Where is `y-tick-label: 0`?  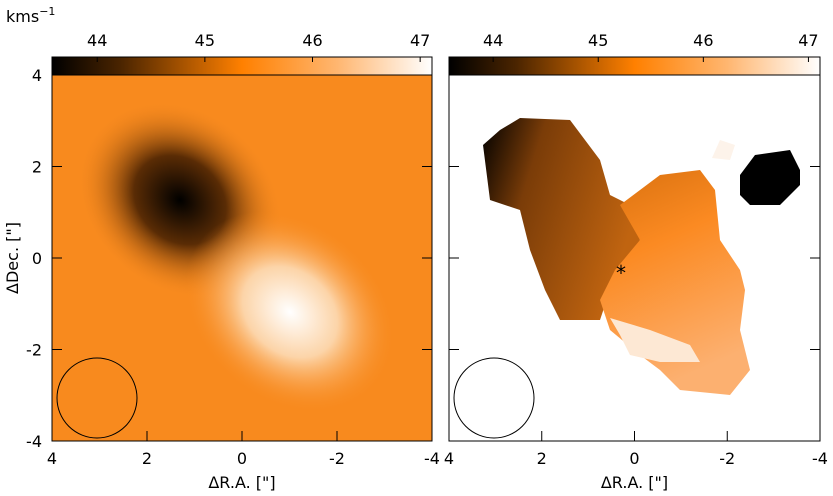
y-tick-label: 0 is located at coordinates (37, 258).